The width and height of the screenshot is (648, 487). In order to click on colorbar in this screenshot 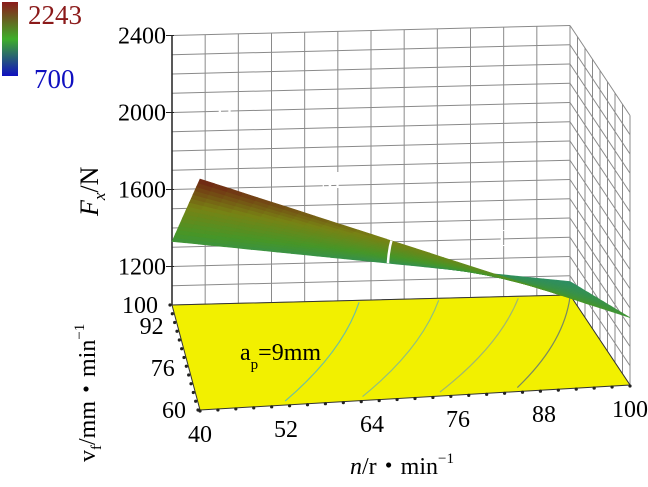, I will do `click(10, 39)`.